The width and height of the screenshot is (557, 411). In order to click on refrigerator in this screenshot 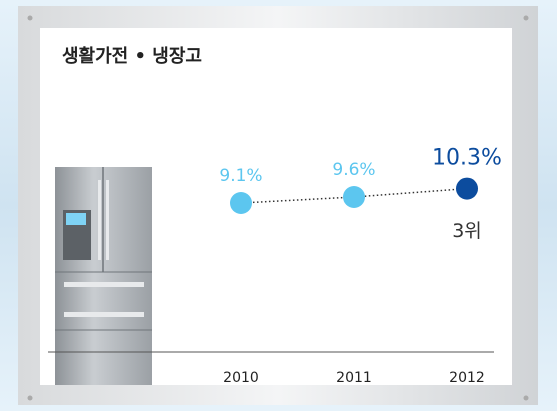, I will do `click(103, 276)`.